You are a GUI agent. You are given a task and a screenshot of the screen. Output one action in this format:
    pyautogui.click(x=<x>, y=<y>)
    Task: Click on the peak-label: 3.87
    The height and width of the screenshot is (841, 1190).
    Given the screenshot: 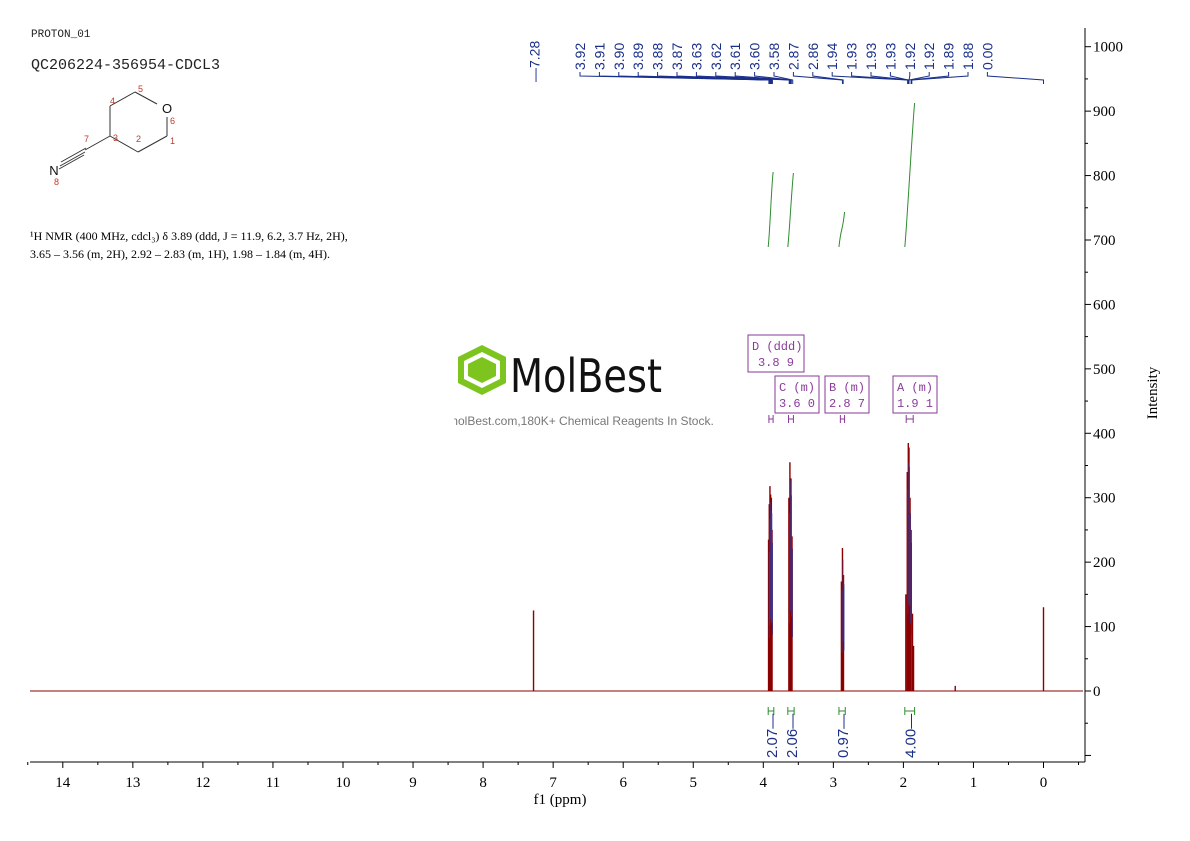 What is the action you would take?
    pyautogui.click(x=677, y=56)
    